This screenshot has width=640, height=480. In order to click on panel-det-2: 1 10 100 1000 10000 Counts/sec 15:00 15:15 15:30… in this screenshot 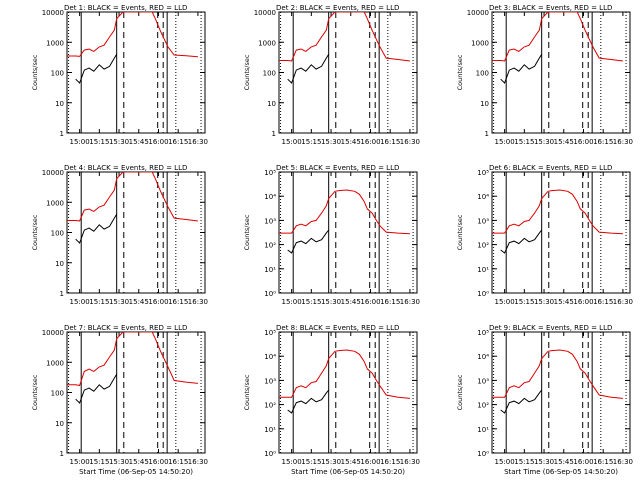, I will do `click(331, 75)`.